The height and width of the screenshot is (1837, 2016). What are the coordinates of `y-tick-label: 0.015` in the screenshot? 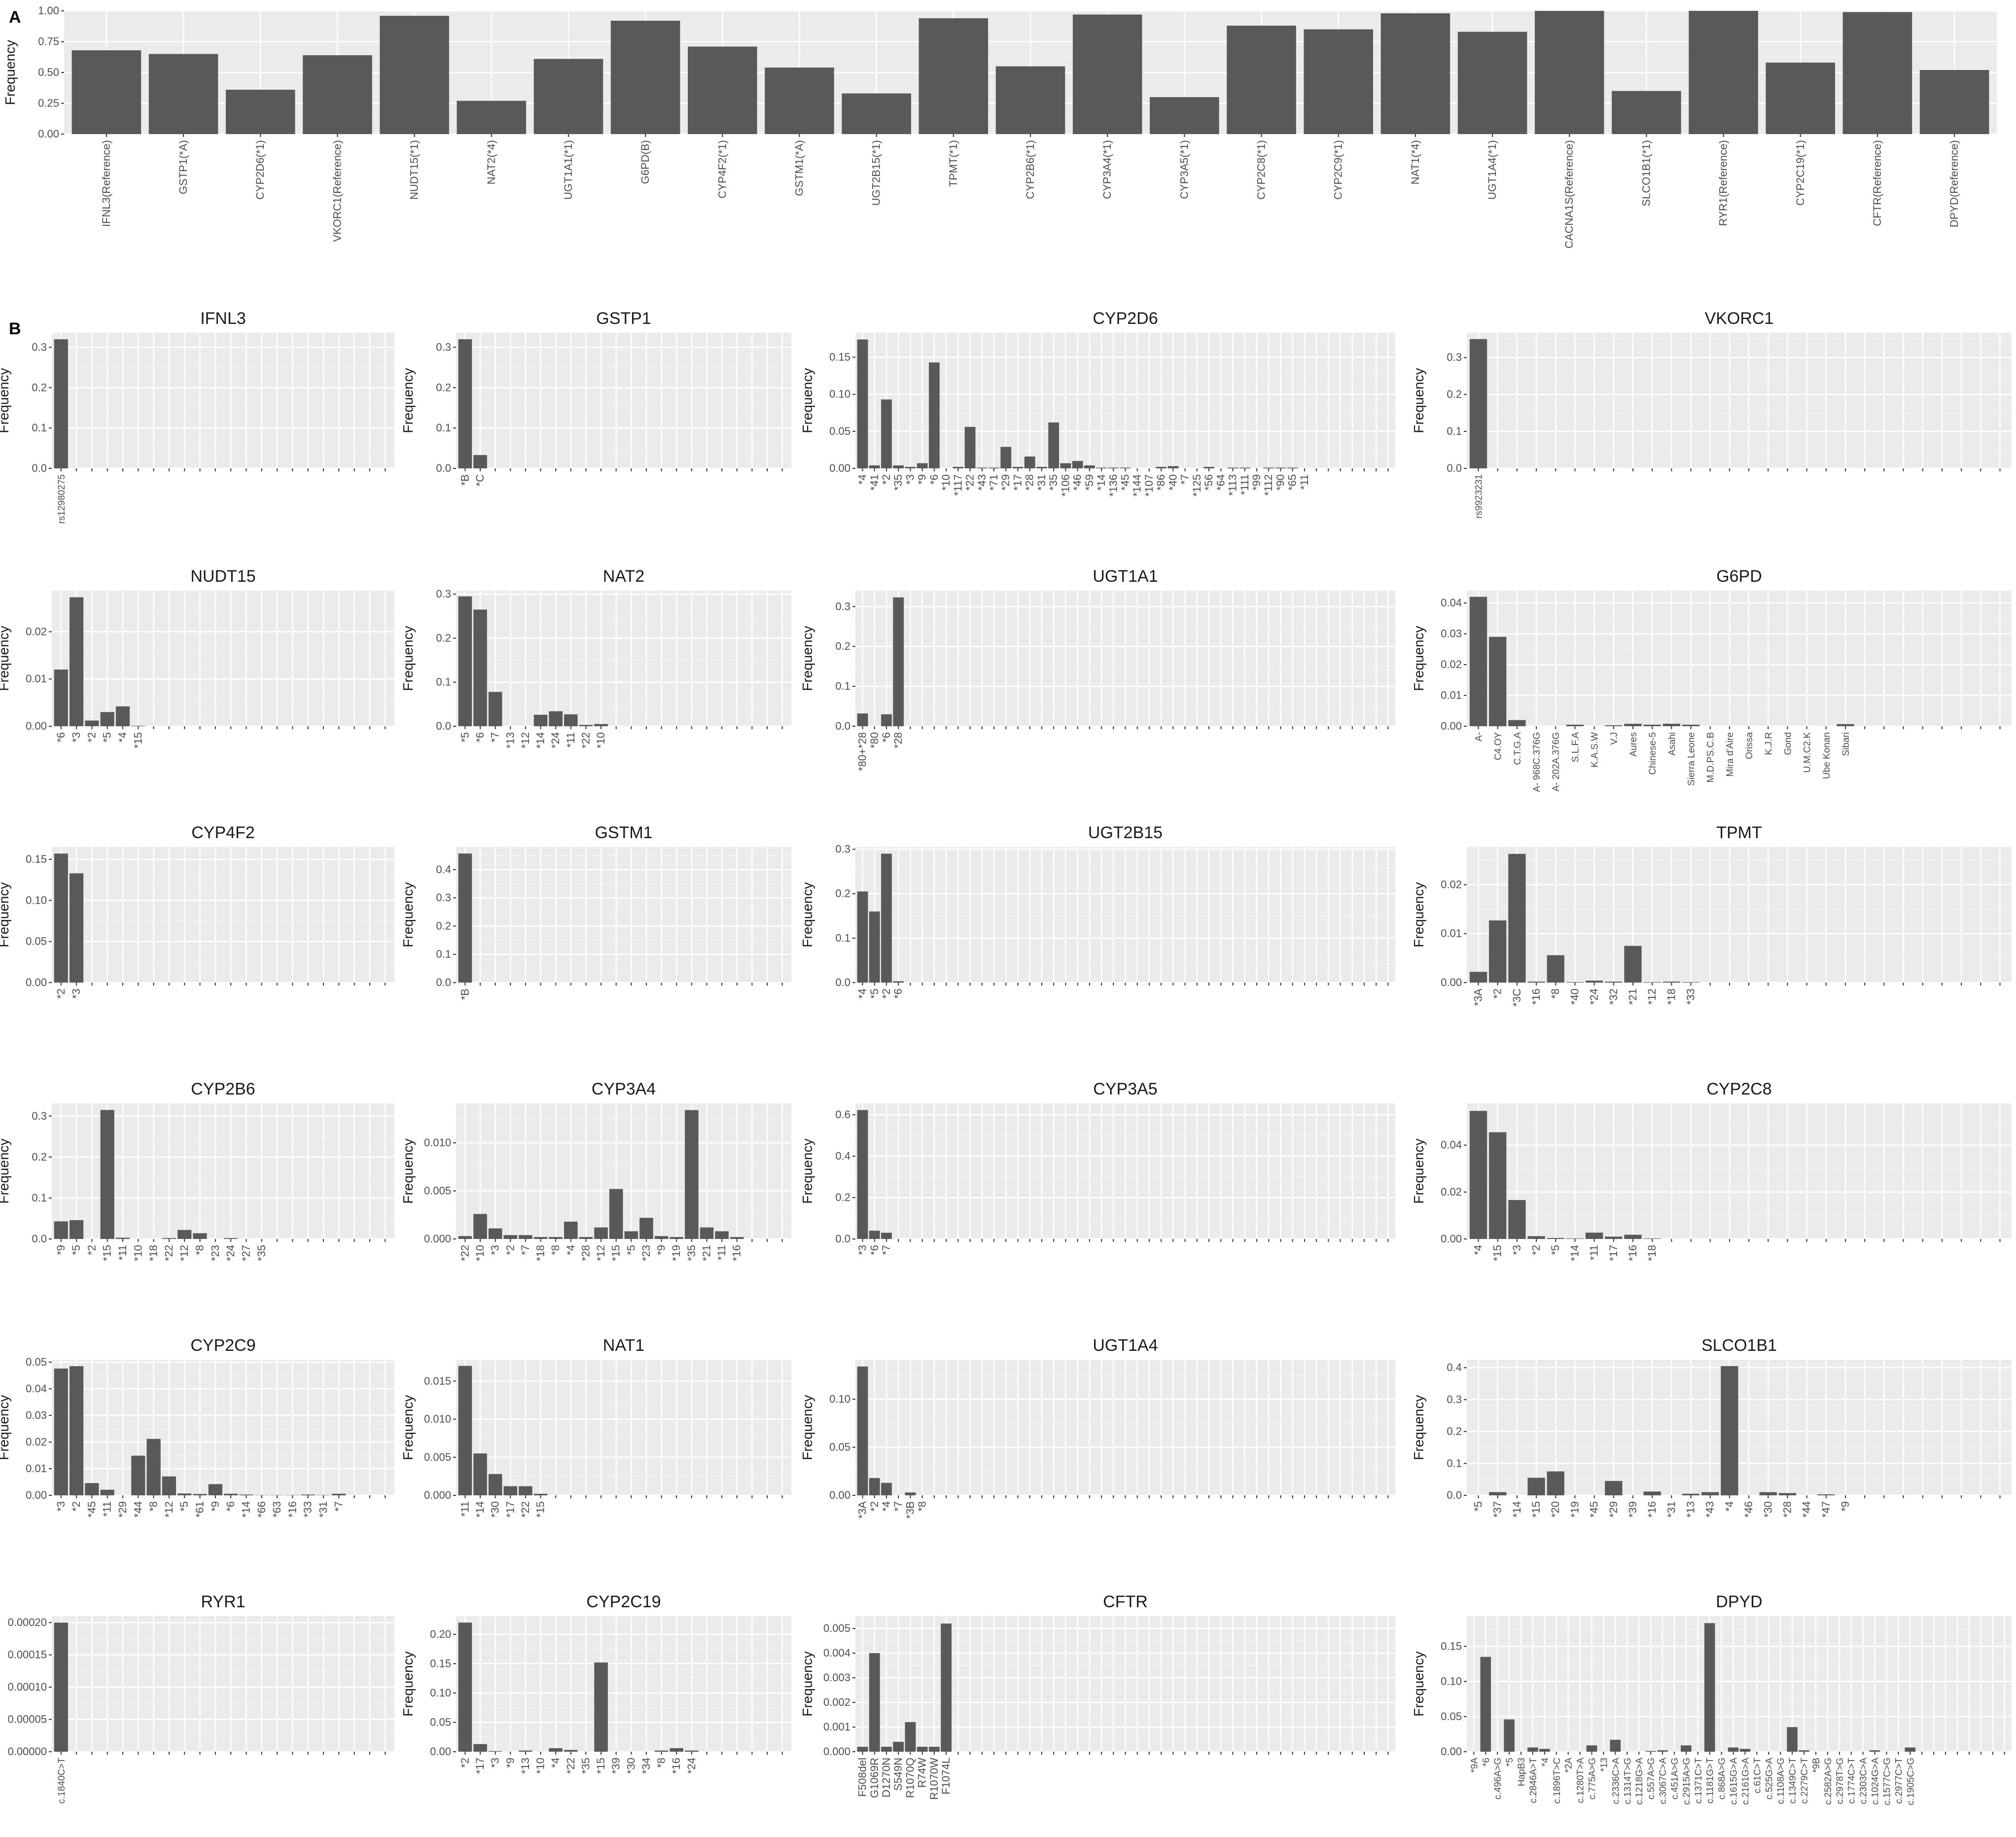 It's located at (437, 1381).